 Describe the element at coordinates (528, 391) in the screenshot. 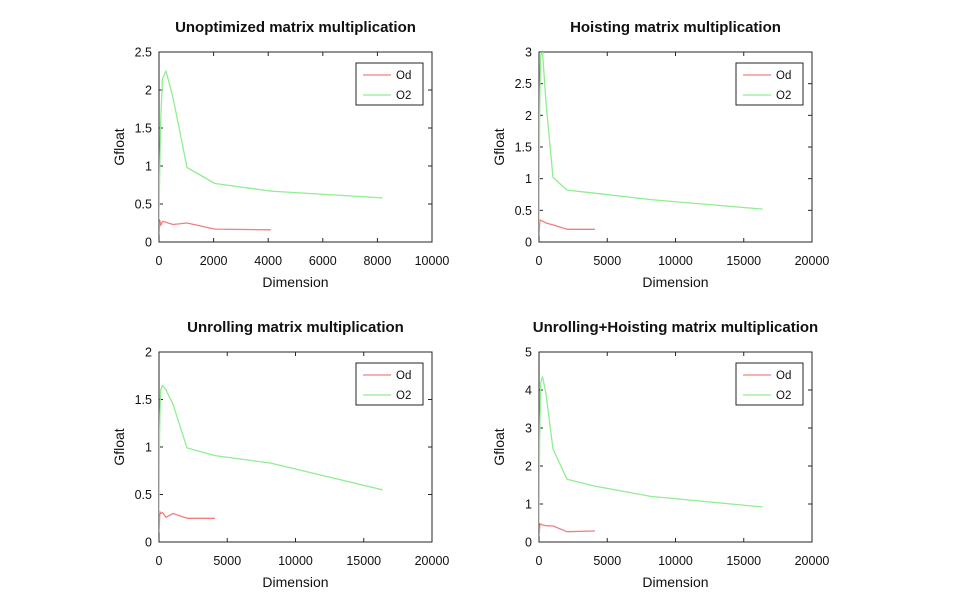

I see `y-tick-label: 4` at that location.